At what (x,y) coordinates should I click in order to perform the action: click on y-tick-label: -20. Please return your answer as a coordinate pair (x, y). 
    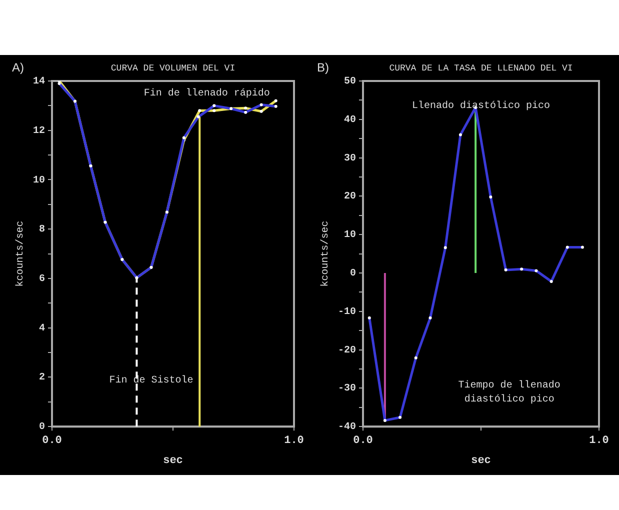
    Looking at the image, I should click on (347, 350).